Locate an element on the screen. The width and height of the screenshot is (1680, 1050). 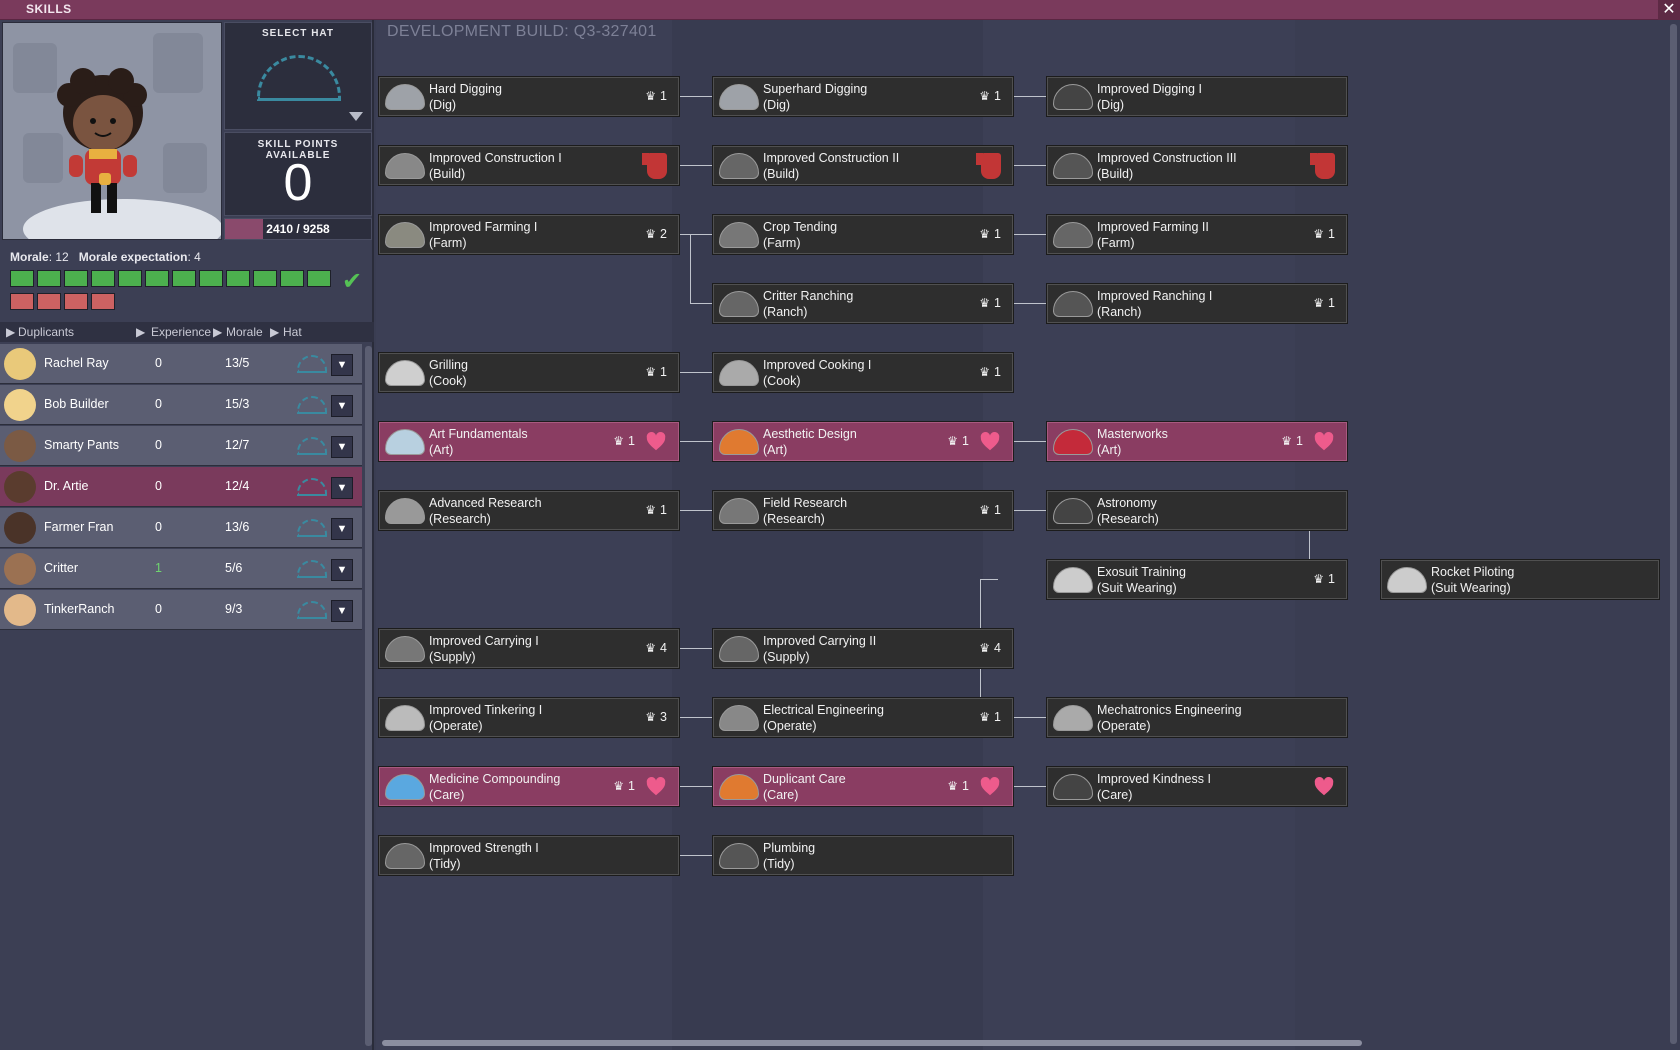
col-hat: Hat is located at coordinates (292, 332).